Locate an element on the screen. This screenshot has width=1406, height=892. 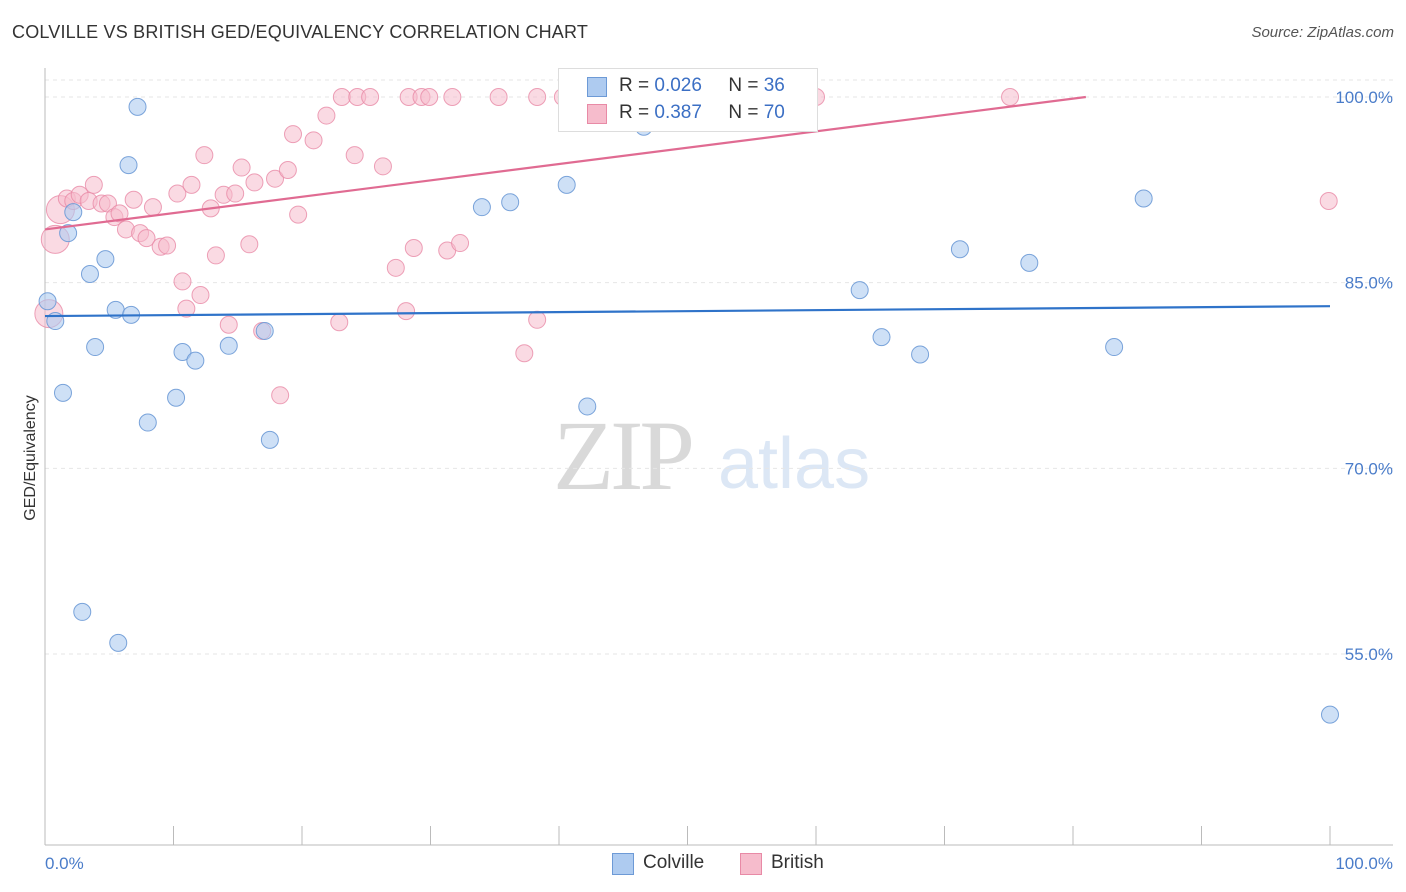
british-n-value: 70 is located at coordinates (774, 112).